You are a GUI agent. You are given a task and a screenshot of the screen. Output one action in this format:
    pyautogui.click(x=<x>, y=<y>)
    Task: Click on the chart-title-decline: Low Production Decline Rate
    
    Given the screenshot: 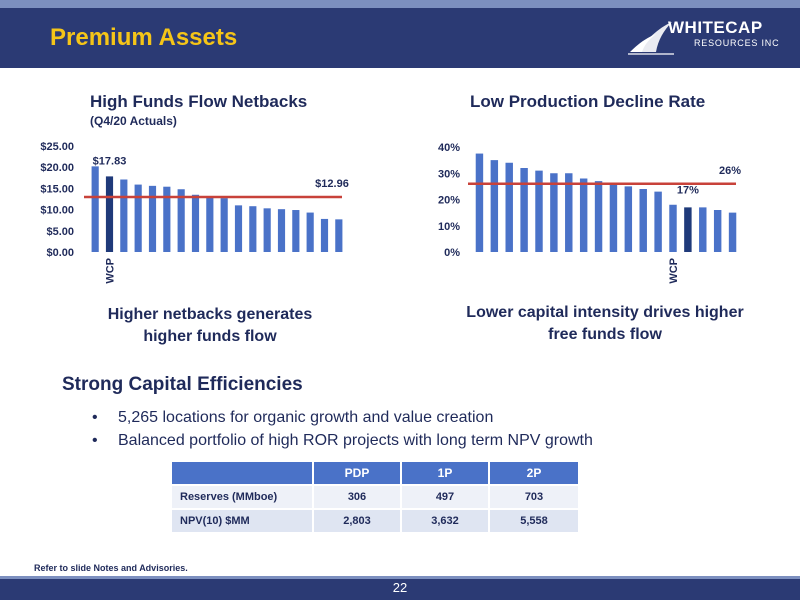 What is the action you would take?
    pyautogui.click(x=588, y=101)
    